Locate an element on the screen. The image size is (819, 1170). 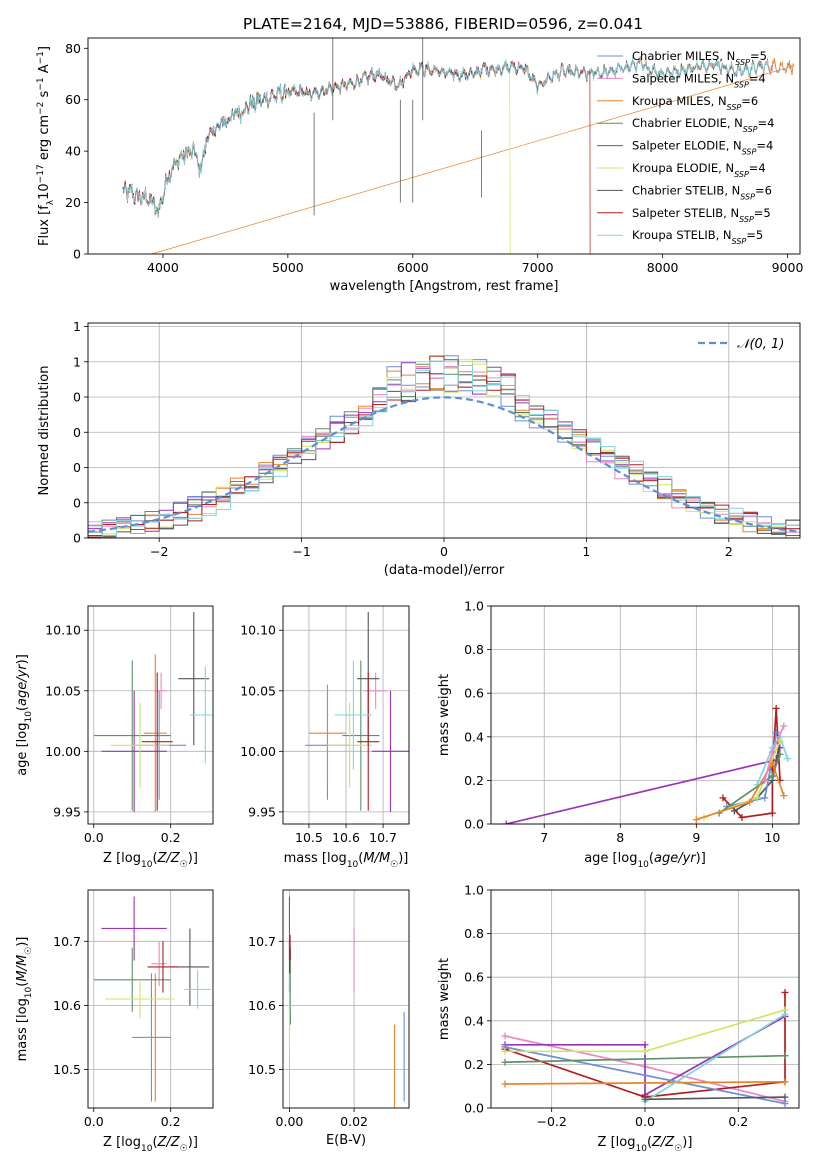
y-axis-label: age [log10(age/yr)] is located at coordinates (24, 715).